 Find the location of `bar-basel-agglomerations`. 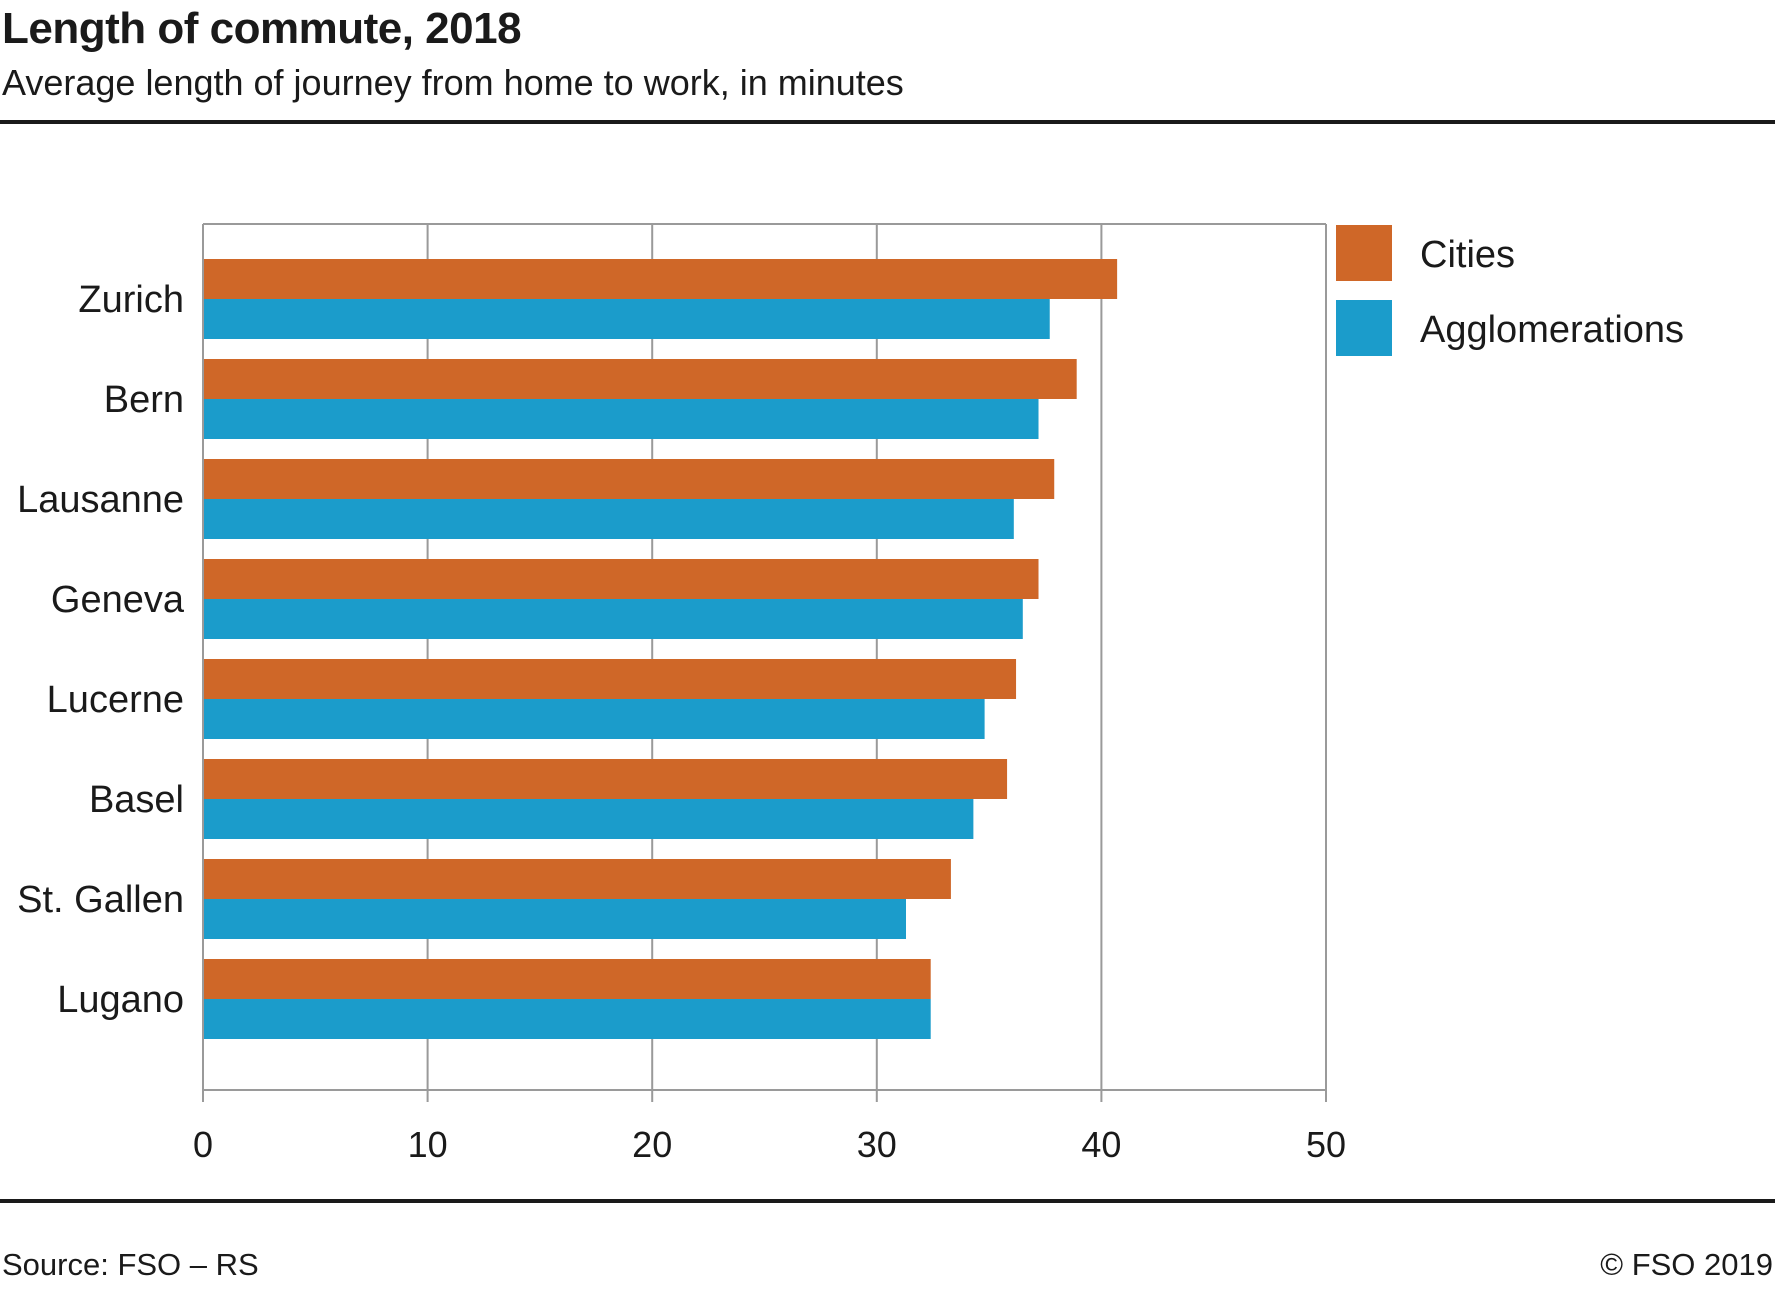

bar-basel-agglomerations is located at coordinates (588, 819).